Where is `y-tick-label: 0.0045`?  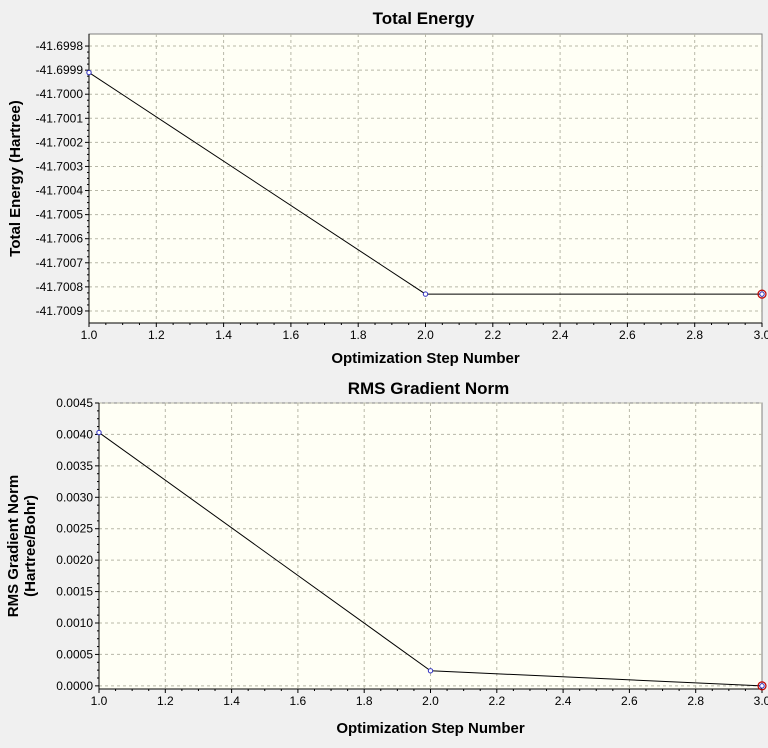
y-tick-label: 0.0045 is located at coordinates (74, 403).